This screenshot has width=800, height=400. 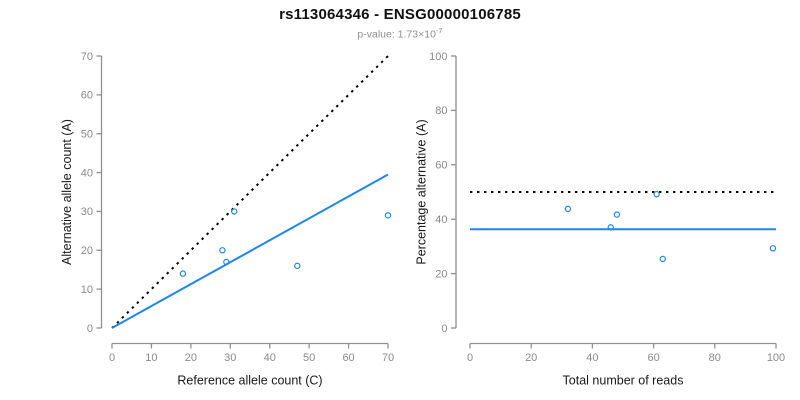 I want to click on y-tick-label: 100, so click(x=438, y=57).